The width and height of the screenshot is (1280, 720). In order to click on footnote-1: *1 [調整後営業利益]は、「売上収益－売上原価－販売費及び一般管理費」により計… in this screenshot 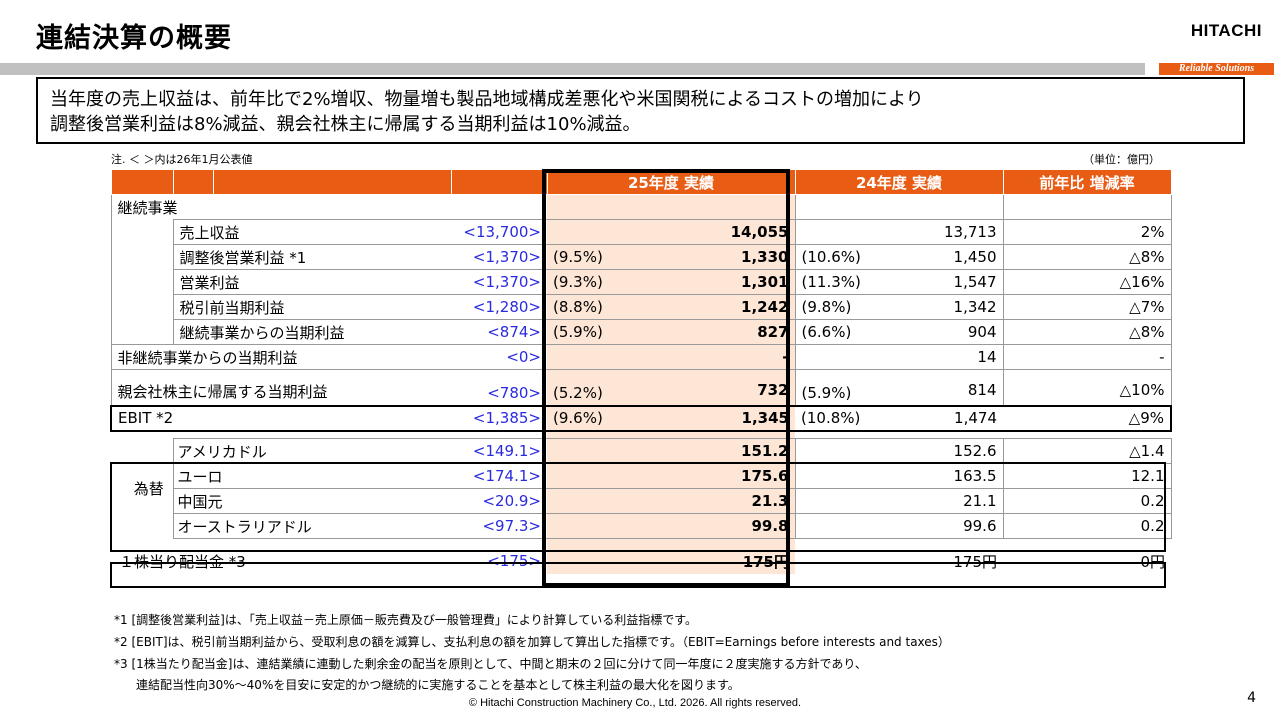, I will do `click(406, 620)`.